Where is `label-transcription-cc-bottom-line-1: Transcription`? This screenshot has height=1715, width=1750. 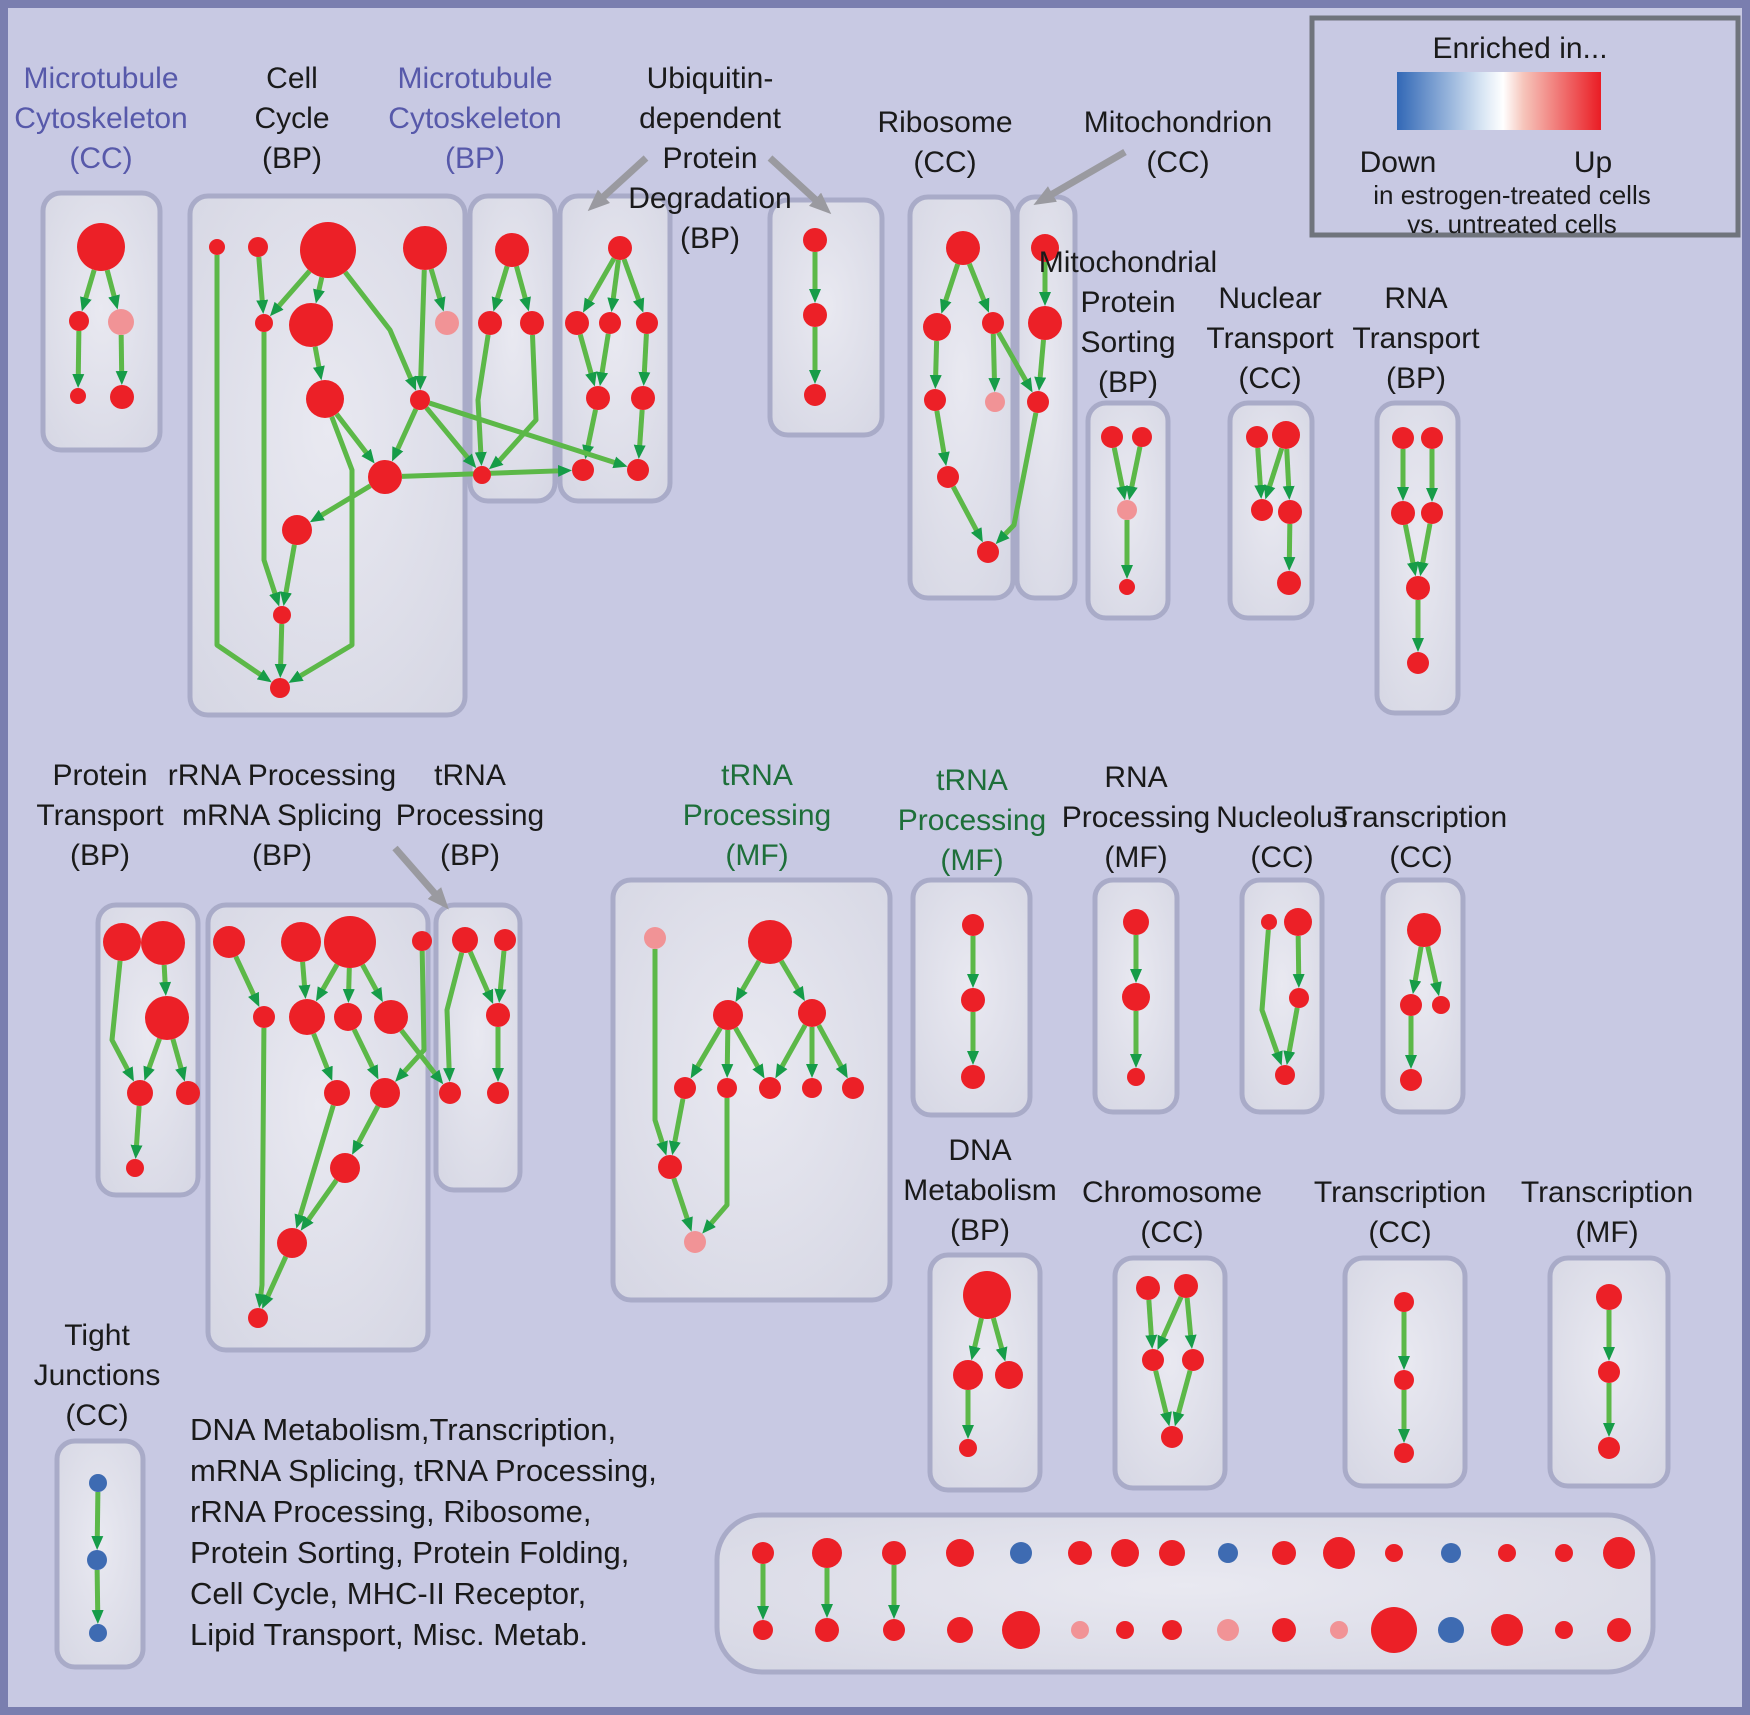
label-transcription-cc-bottom-line-1: Transcription is located at coordinates (1400, 1192).